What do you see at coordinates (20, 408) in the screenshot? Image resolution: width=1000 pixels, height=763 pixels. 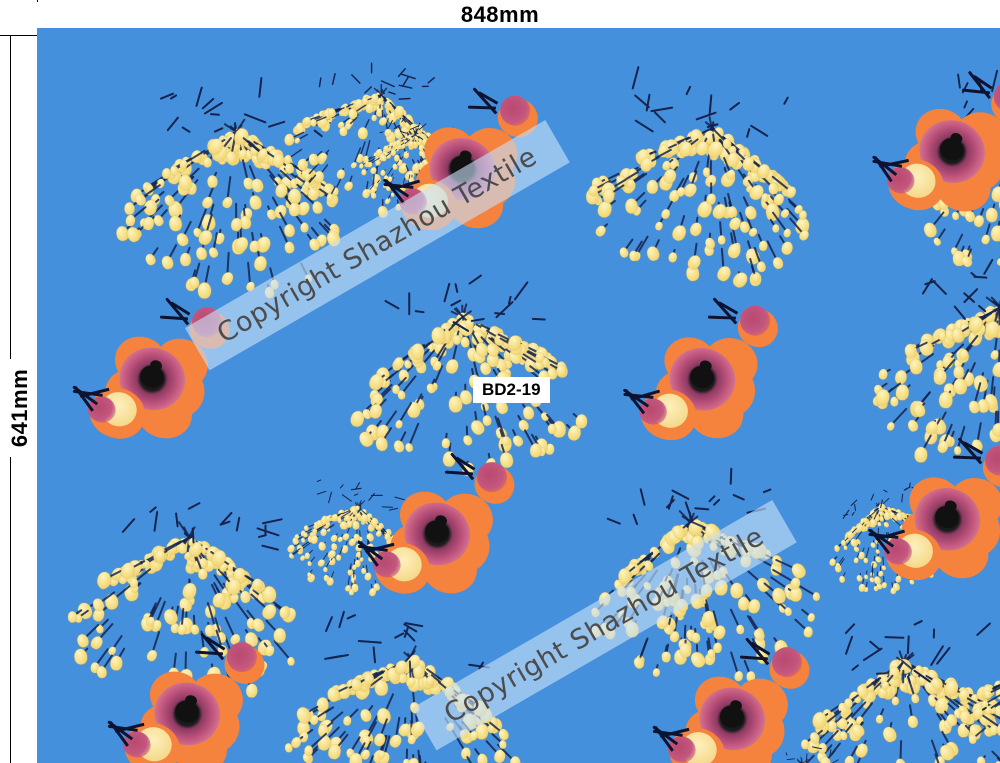 I see `height-dimension-label: 641mm` at bounding box center [20, 408].